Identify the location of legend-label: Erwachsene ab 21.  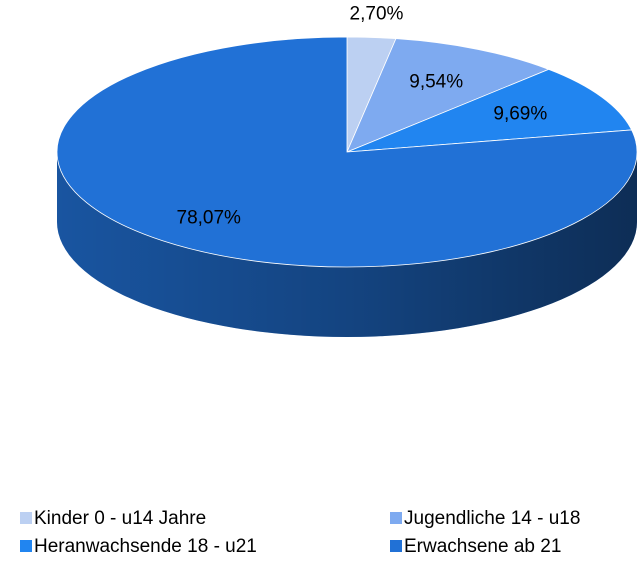
(482, 546).